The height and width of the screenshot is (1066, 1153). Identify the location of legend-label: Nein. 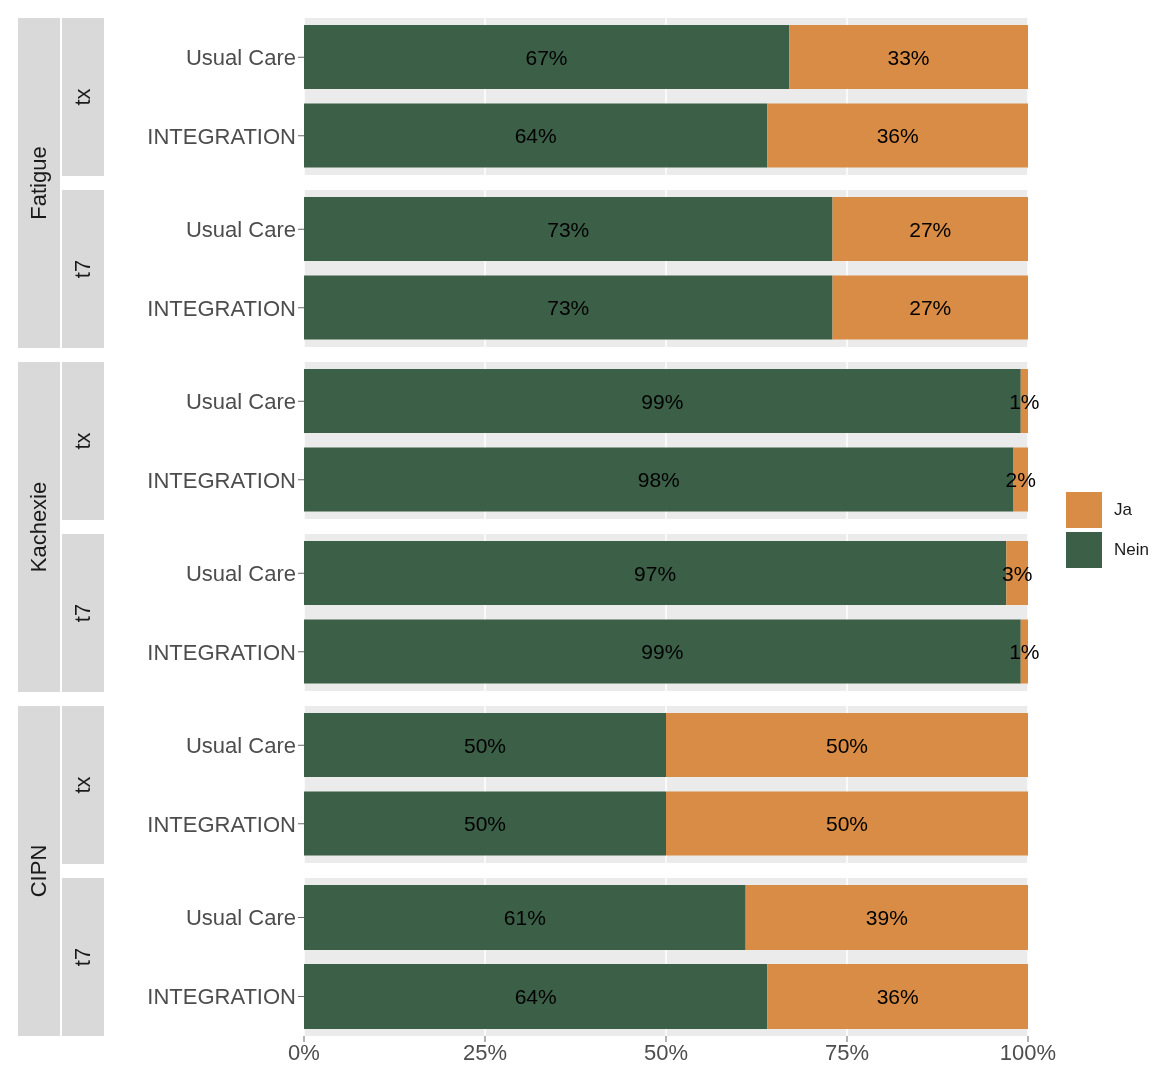
(1131, 550).